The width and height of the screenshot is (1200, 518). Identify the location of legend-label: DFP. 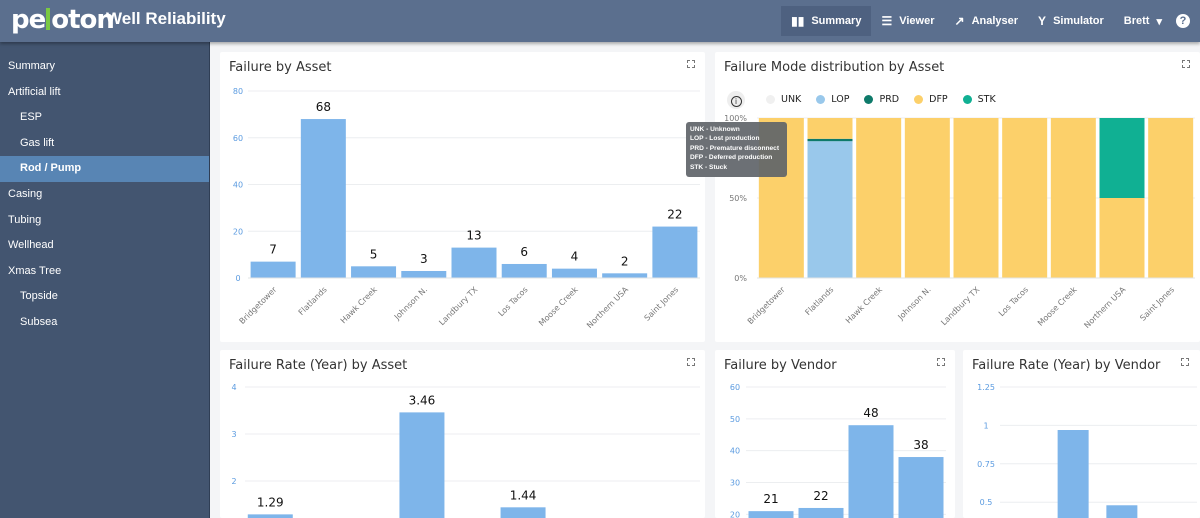
(938, 99).